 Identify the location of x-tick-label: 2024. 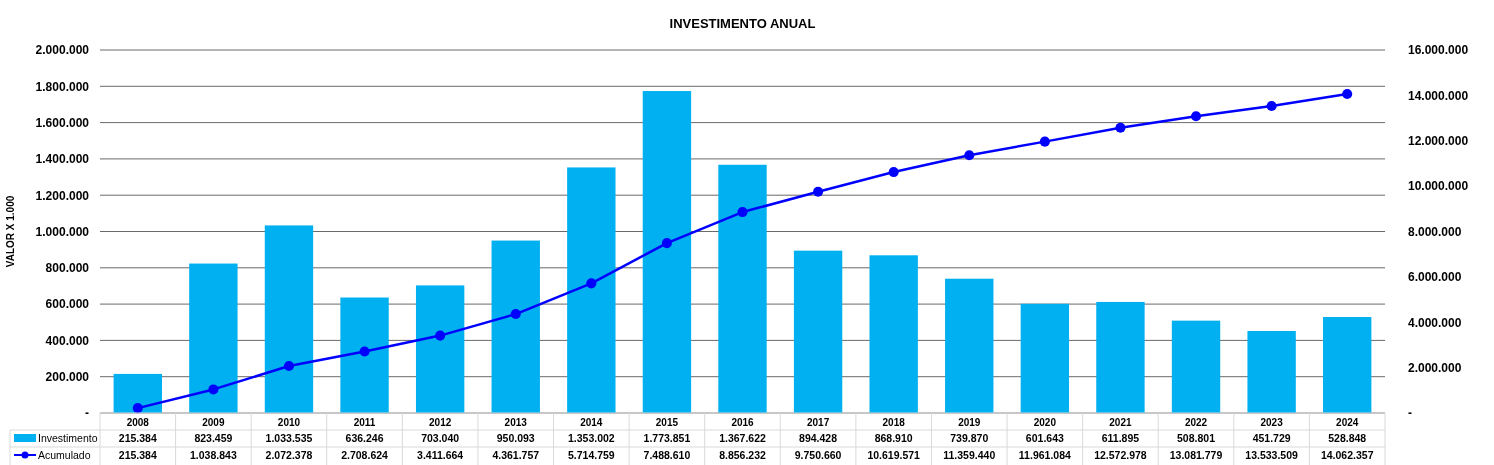
(1347, 422).